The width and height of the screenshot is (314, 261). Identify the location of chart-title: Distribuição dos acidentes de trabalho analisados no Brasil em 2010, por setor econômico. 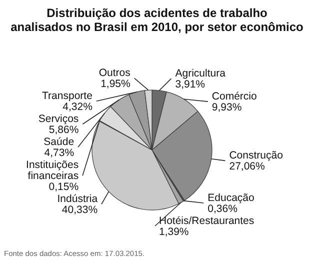
(157, 20).